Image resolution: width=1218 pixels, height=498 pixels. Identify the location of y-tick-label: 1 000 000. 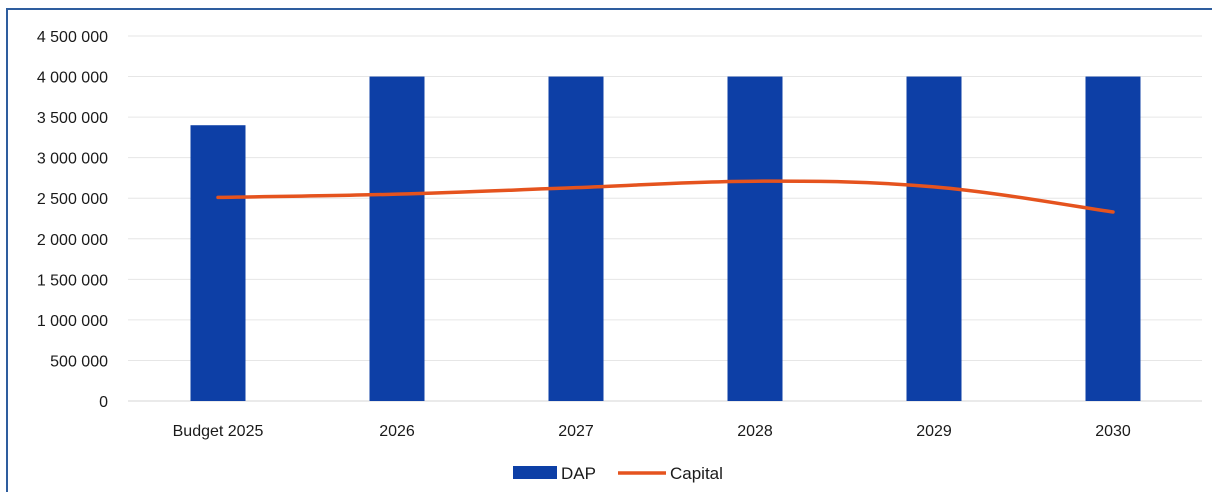
(72, 321).